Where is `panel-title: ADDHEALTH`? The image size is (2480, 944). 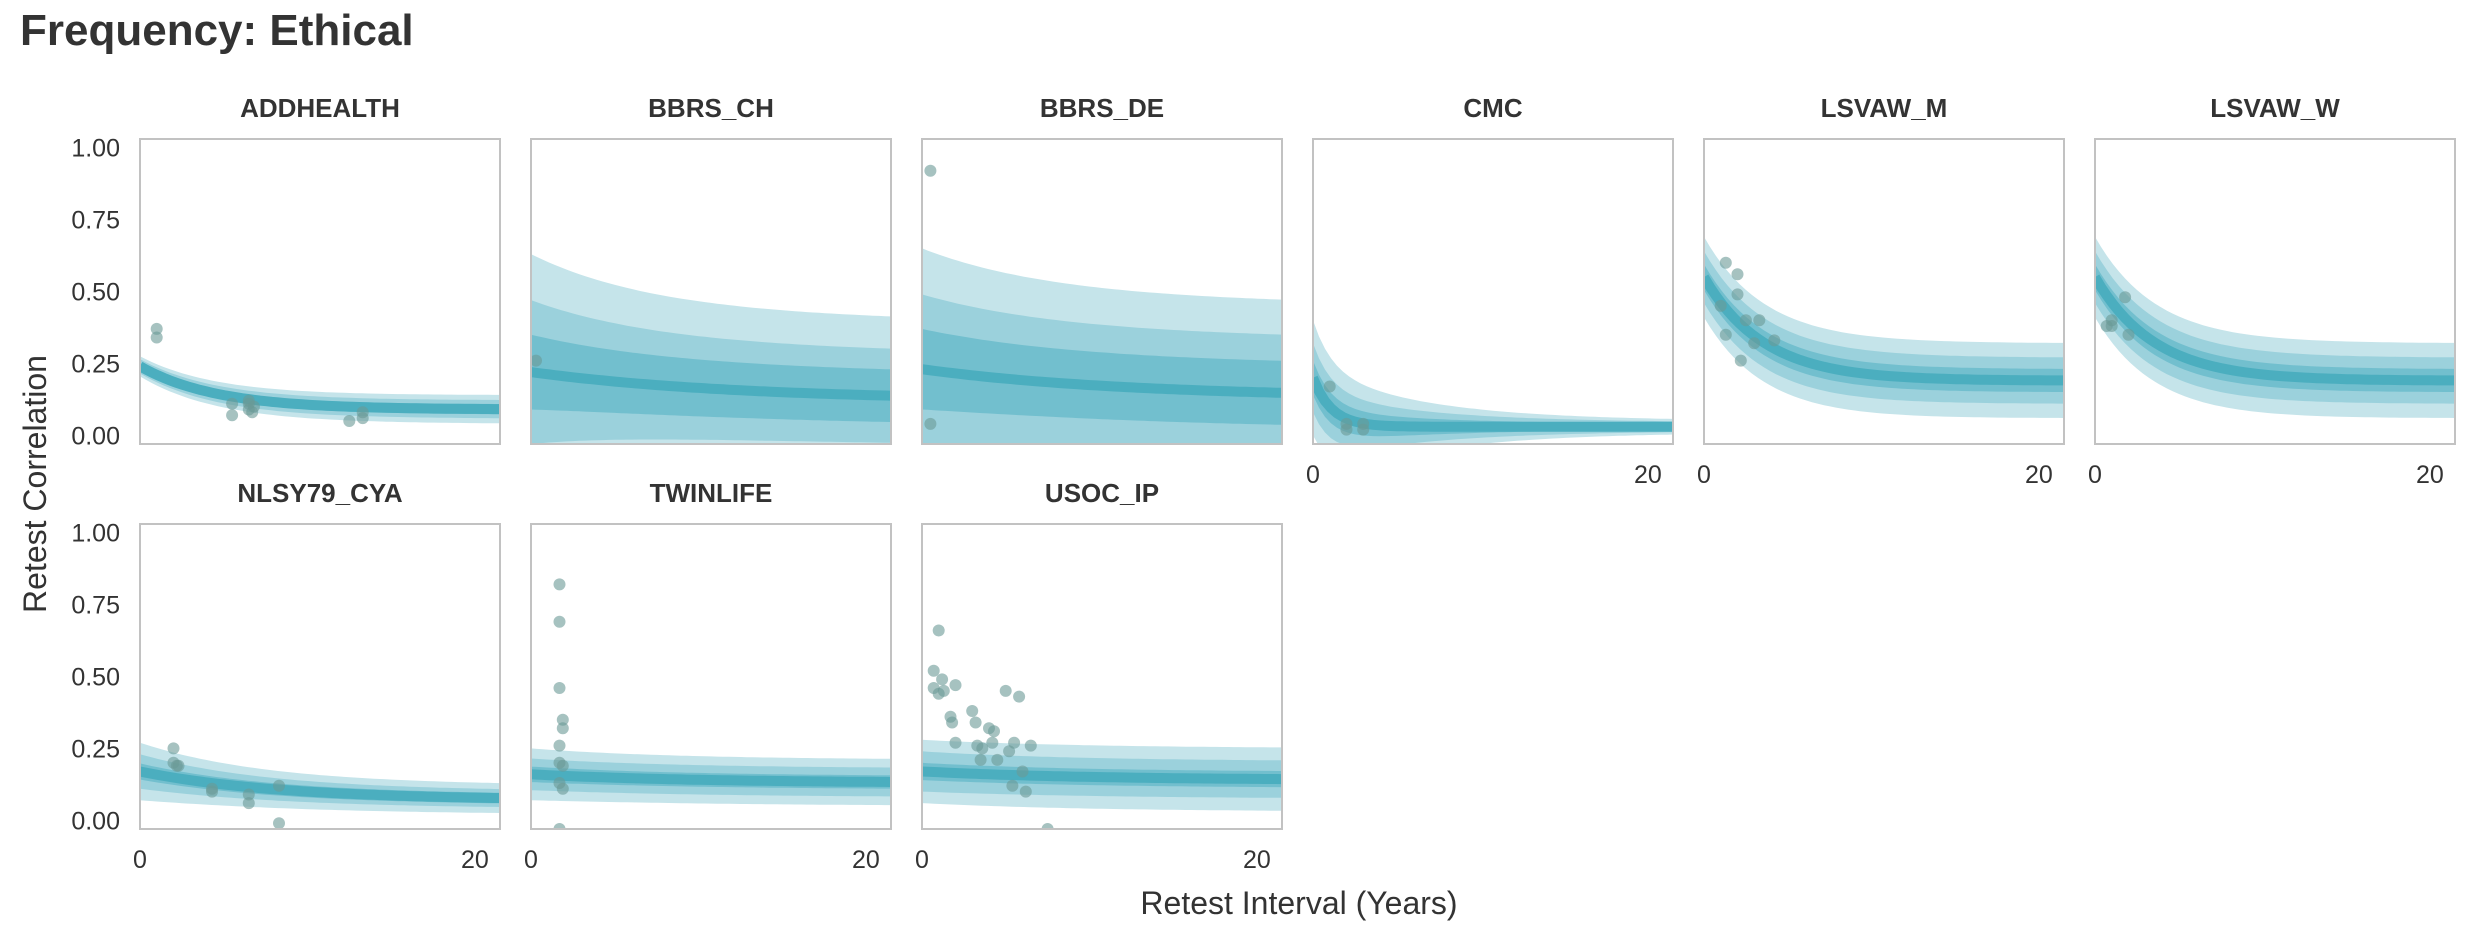 panel-title: ADDHEALTH is located at coordinates (320, 108).